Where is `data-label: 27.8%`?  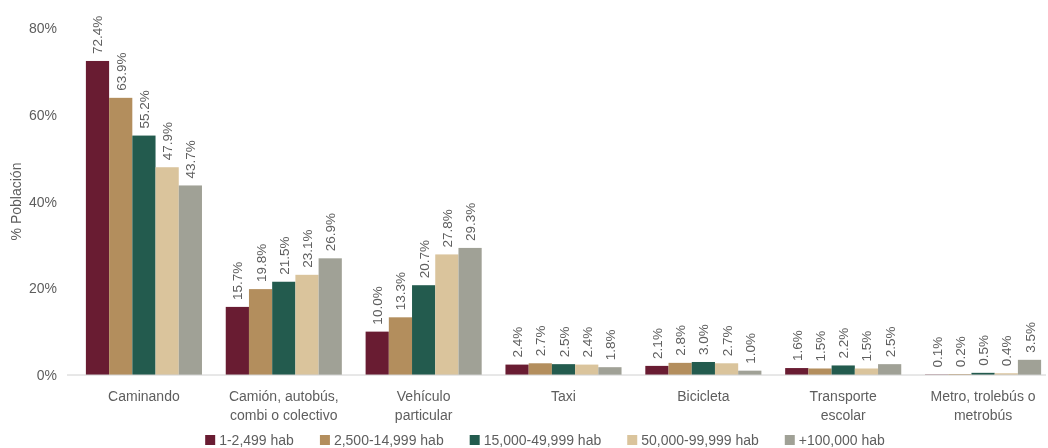 data-label: 27.8% is located at coordinates (447, 228).